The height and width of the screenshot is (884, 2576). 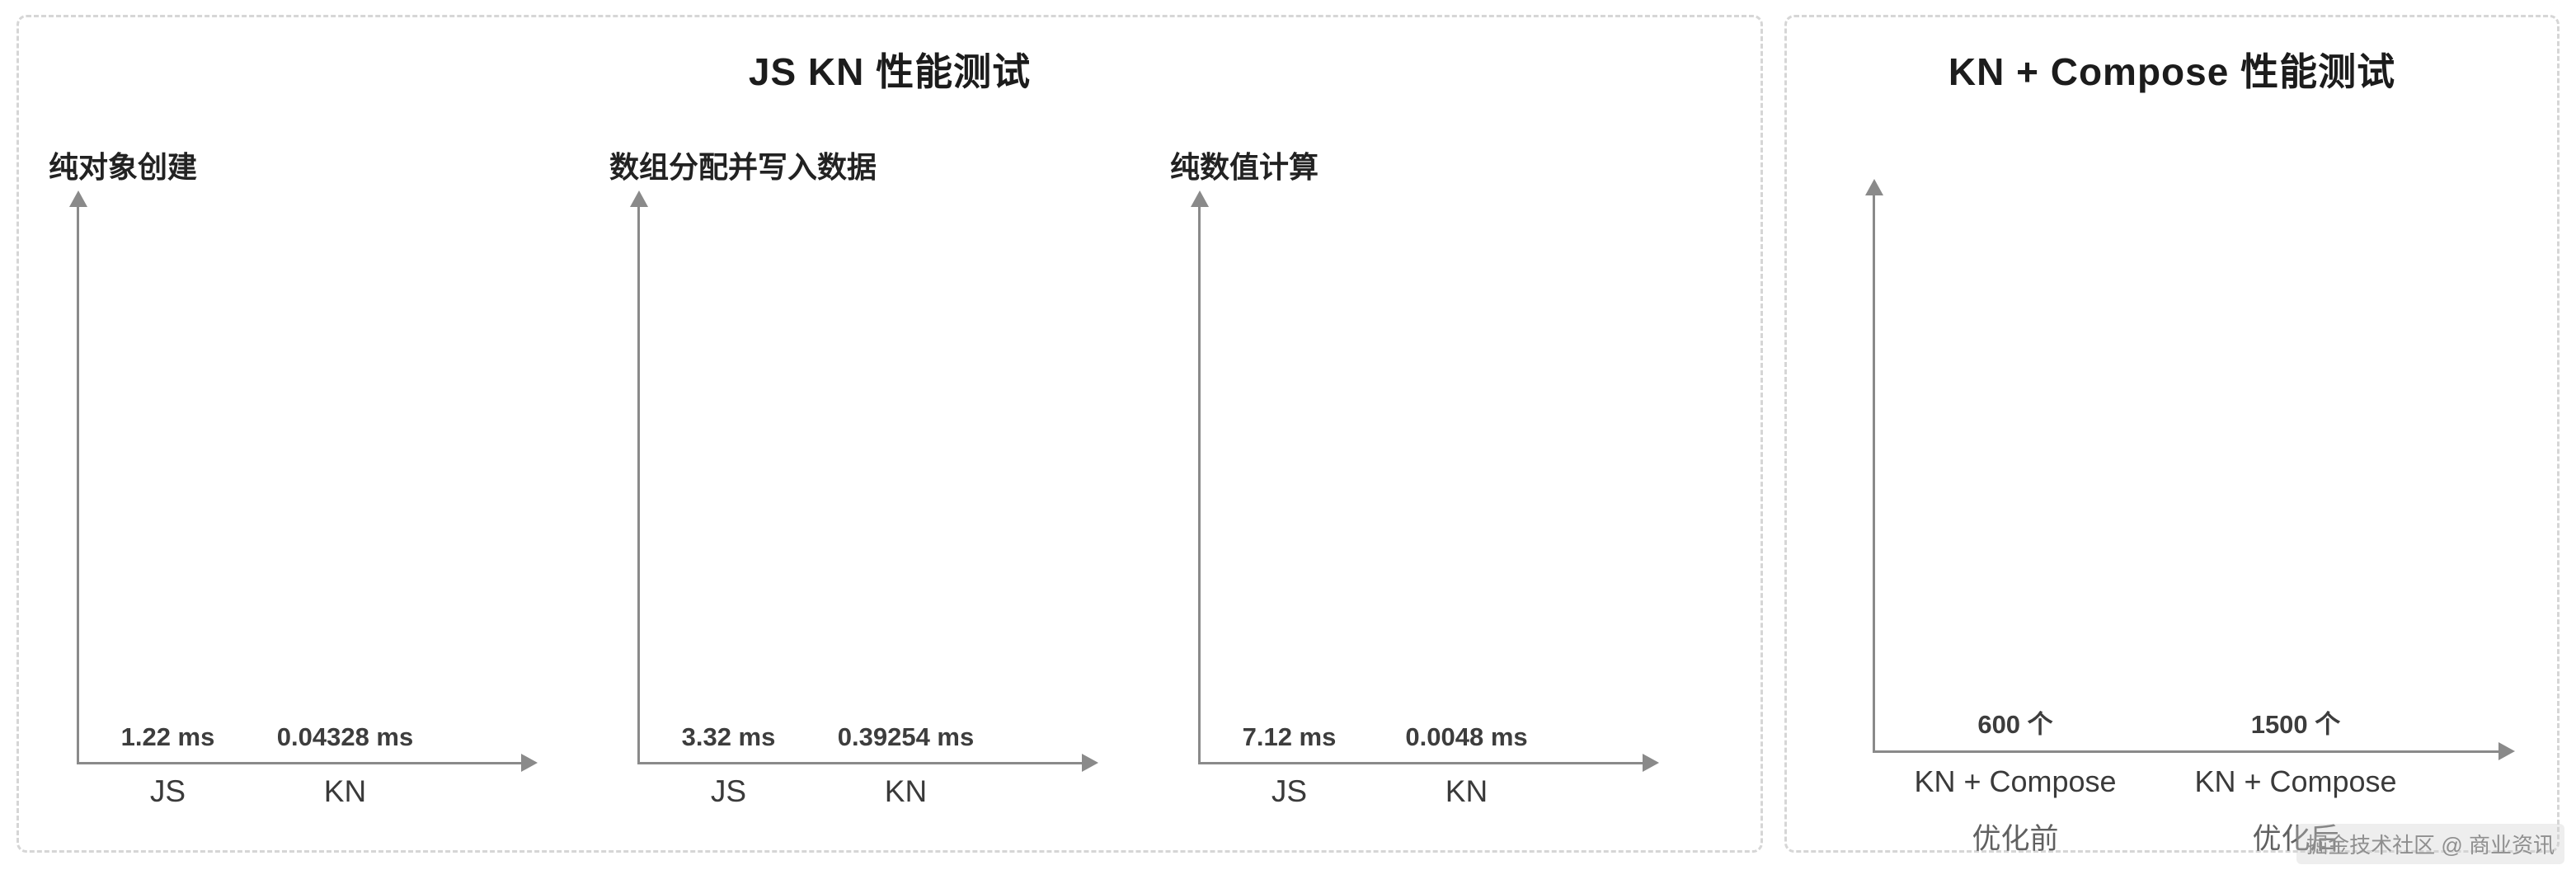 I want to click on plot-area: 7.12 ms 0.0048 ms, so click(x=1425, y=481).